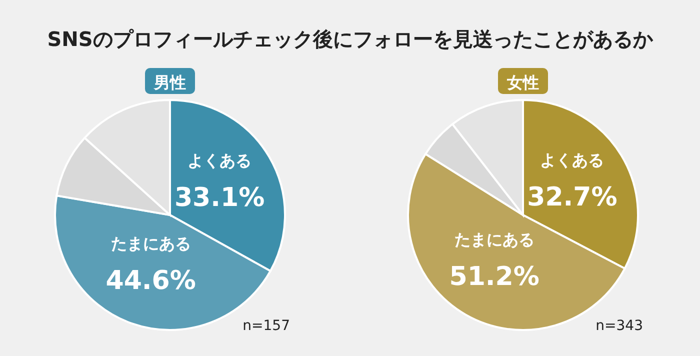 The image size is (700, 356). What do you see at coordinates (619, 326) in the screenshot?
I see `text: n=343` at bounding box center [619, 326].